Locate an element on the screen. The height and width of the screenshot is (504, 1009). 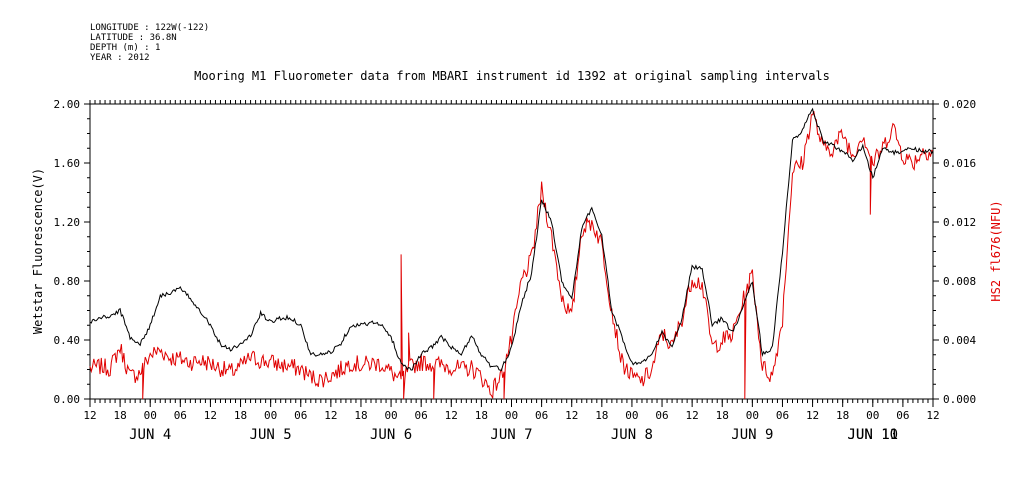
right-tick-label: 0.008 is located at coordinates (959, 281).